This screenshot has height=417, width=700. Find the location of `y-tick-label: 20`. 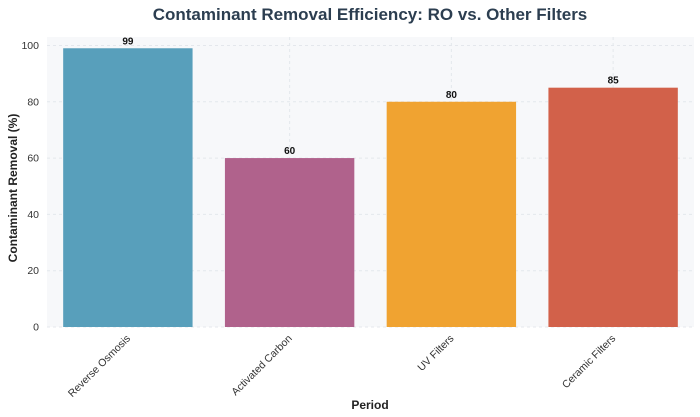

y-tick-label: 20 is located at coordinates (33, 271).